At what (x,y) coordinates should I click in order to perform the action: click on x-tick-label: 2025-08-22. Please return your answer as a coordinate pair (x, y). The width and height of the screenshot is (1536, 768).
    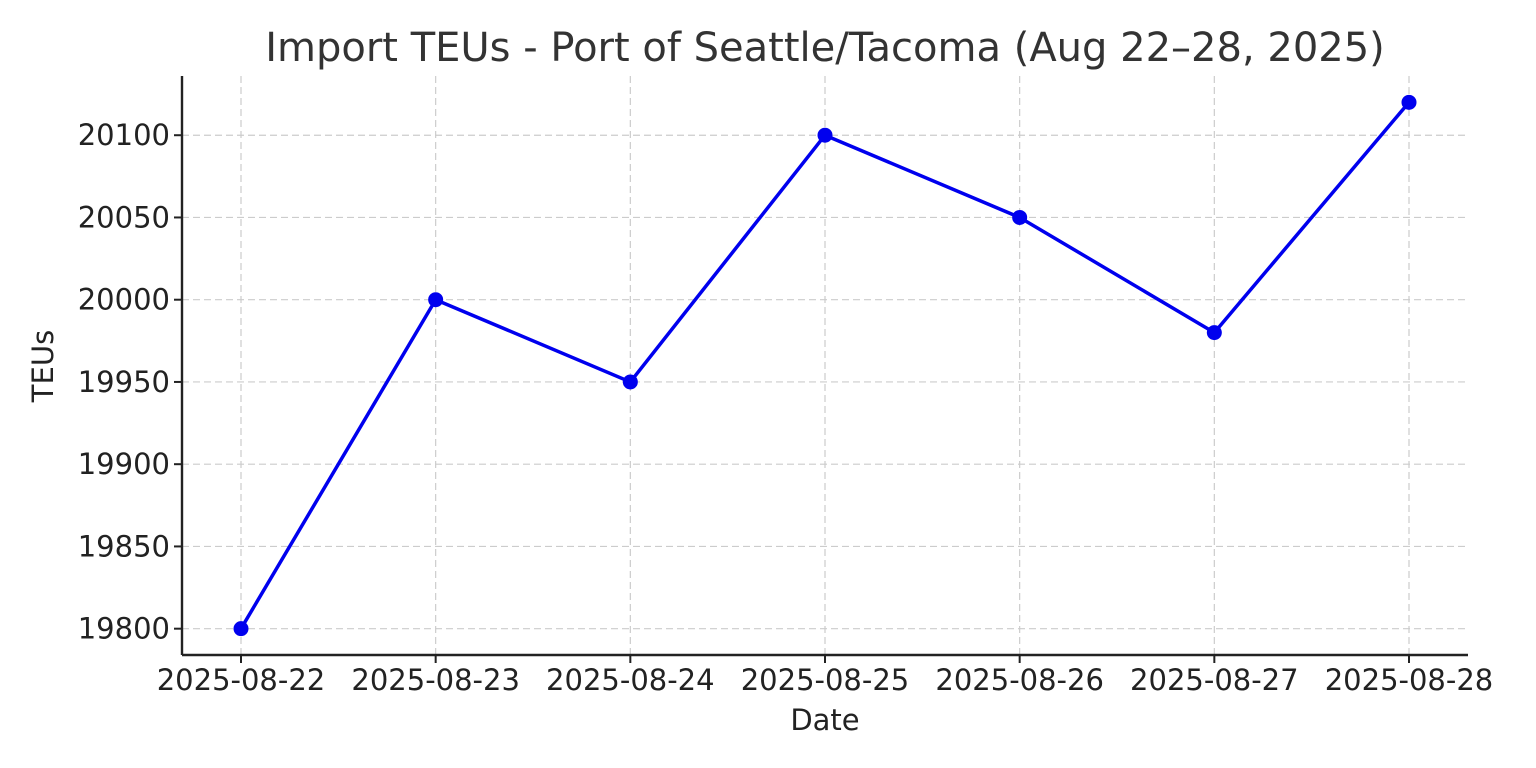
    Looking at the image, I should click on (241, 680).